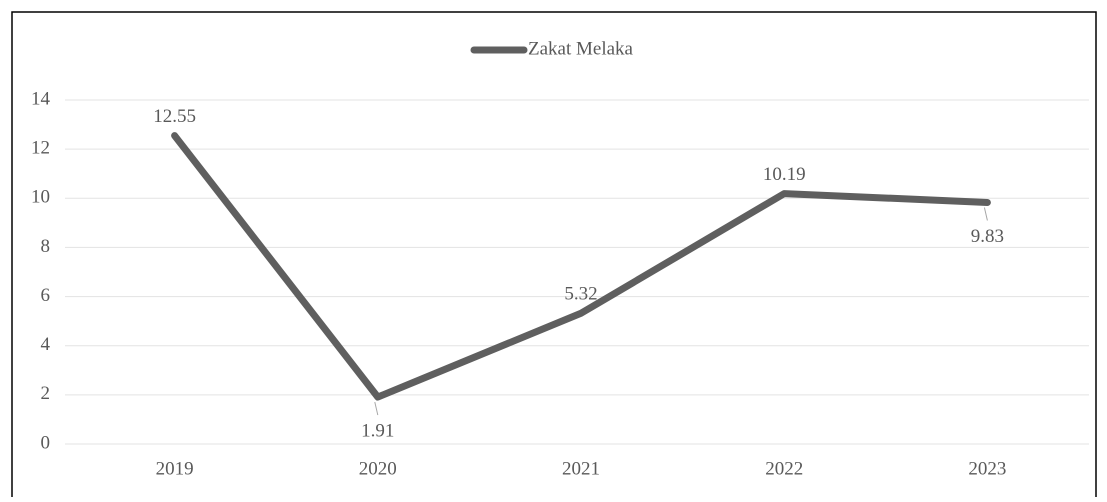 This screenshot has height=502, width=1107. Describe the element at coordinates (377, 430) in the screenshot. I see `data-label: 1.91` at that location.